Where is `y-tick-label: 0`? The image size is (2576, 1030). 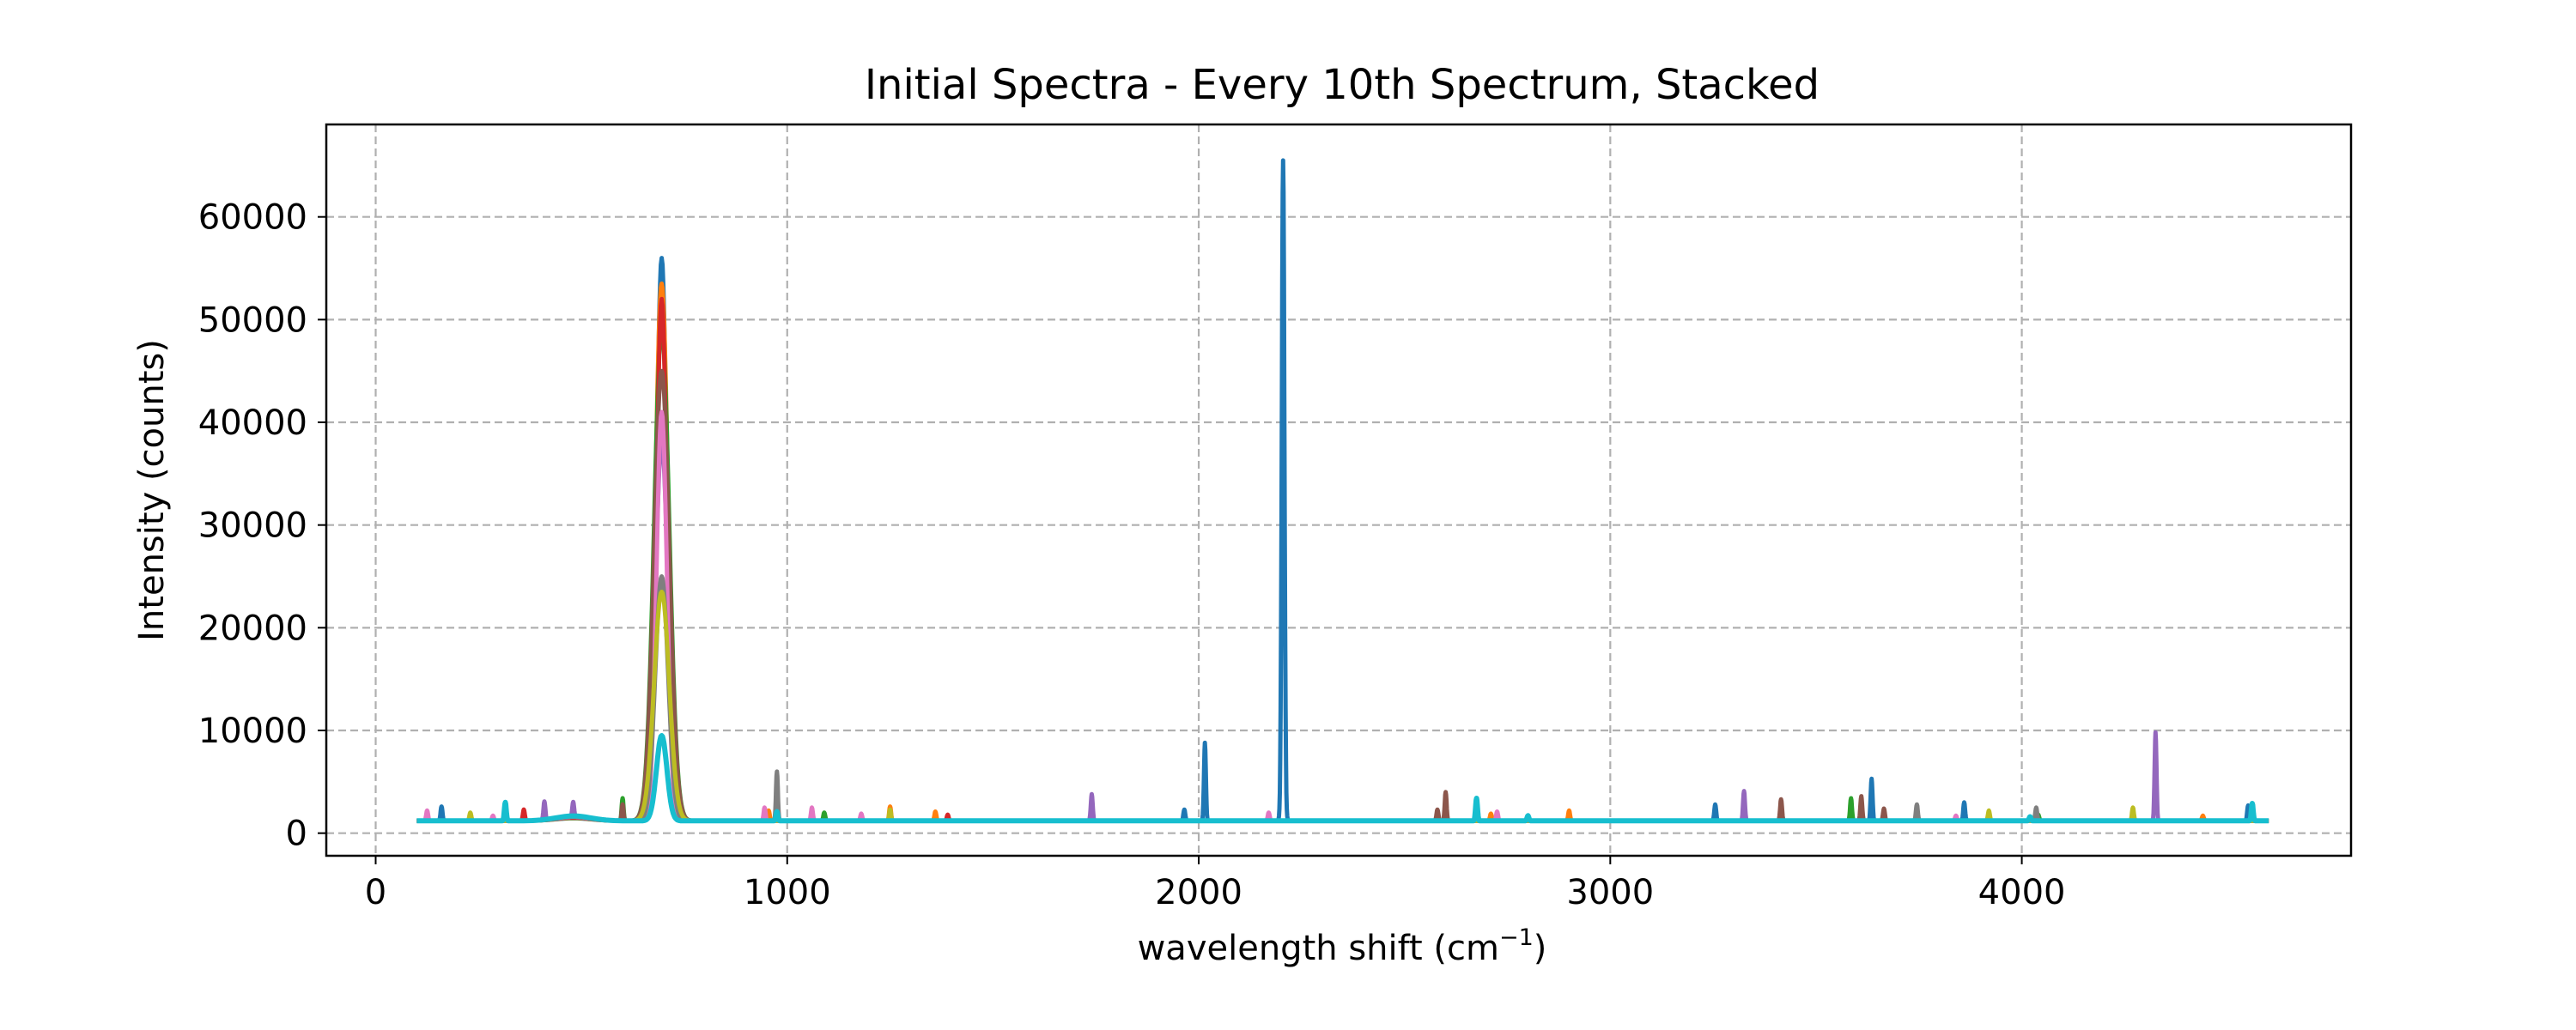
y-tick-label: 0 is located at coordinates (296, 834).